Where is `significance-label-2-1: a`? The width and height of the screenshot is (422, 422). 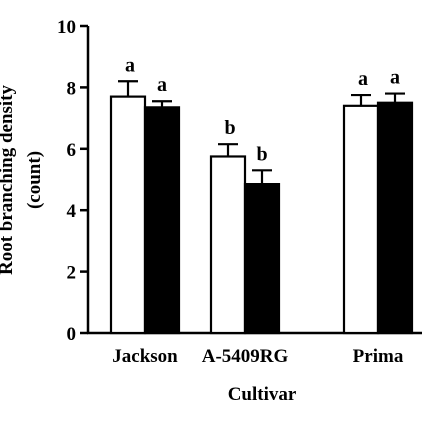
significance-label-2-1: a is located at coordinates (162, 85).